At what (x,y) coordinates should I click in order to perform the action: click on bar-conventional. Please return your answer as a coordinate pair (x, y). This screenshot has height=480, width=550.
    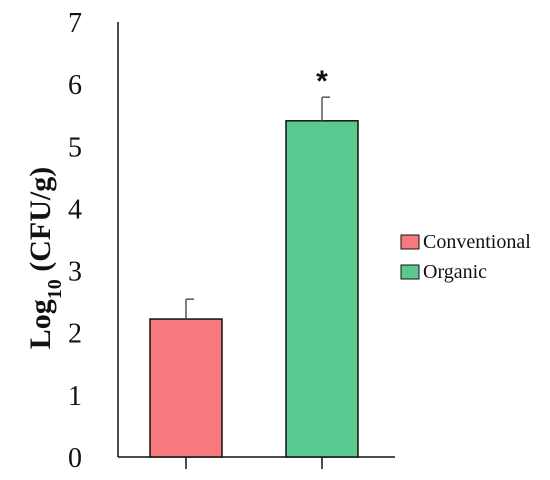
    Looking at the image, I should click on (186, 388).